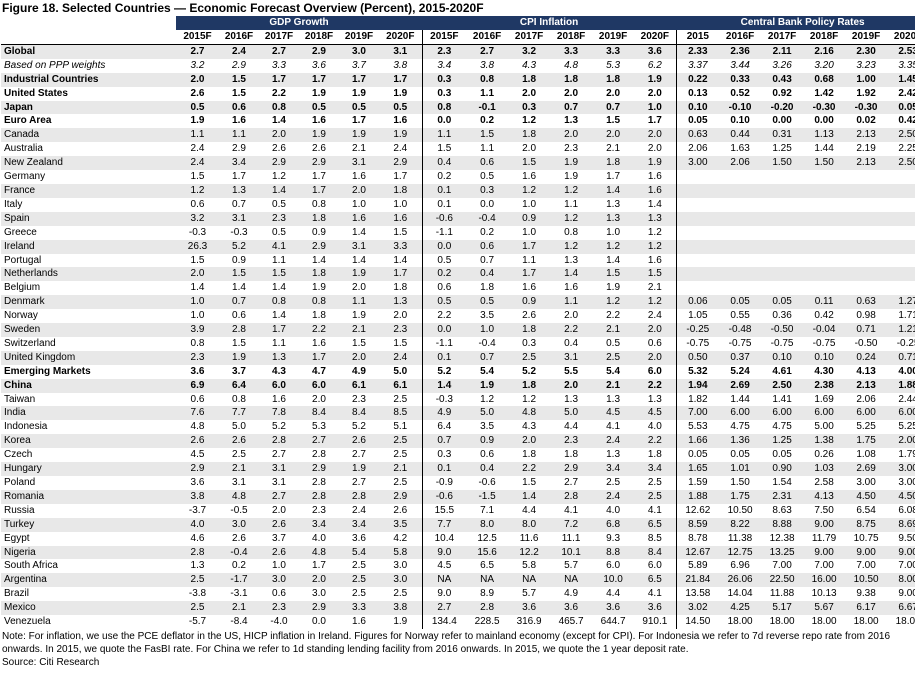 This screenshot has width=915, height=683. What do you see at coordinates (655, 427) in the screenshot?
I see `cell-cpi: 4.0` at bounding box center [655, 427].